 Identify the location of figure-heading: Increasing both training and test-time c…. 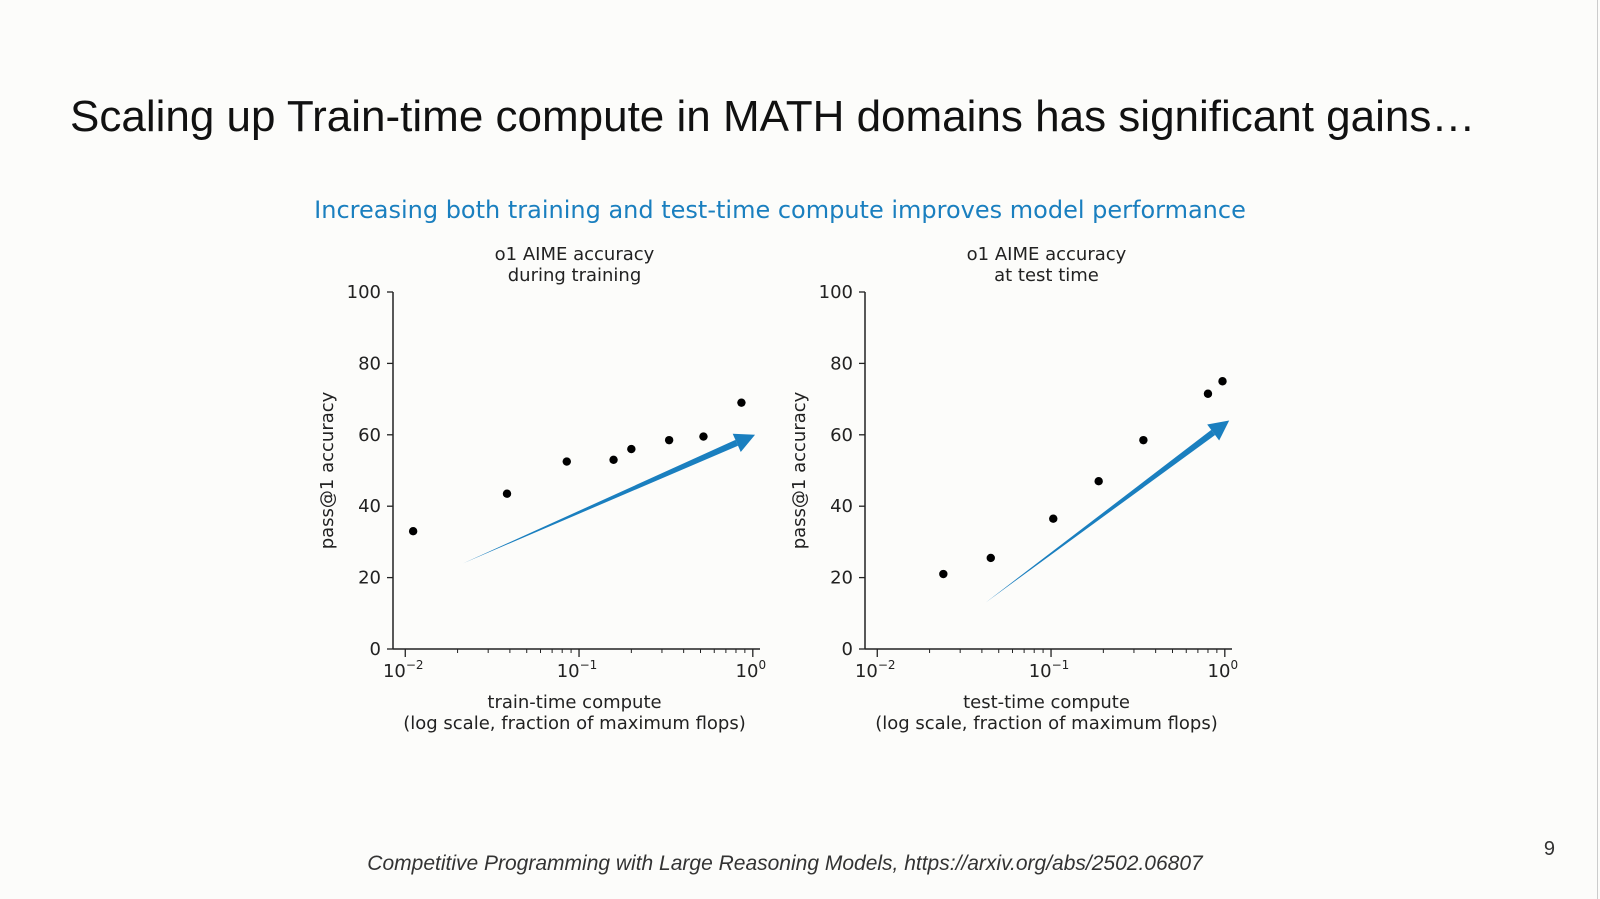
(780, 210).